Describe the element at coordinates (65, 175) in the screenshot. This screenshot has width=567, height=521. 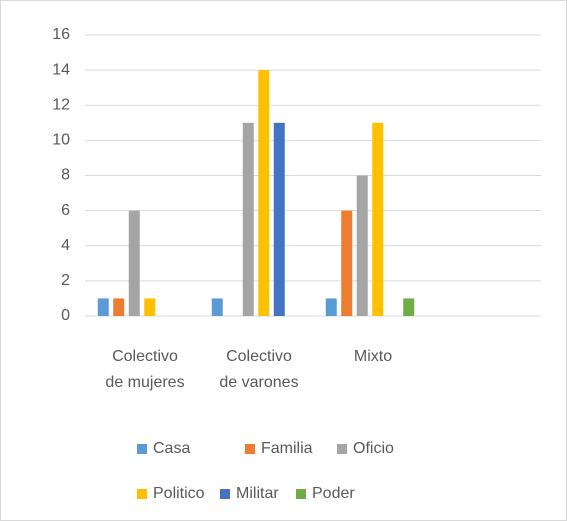
I see `y-tick-label: 8` at that location.